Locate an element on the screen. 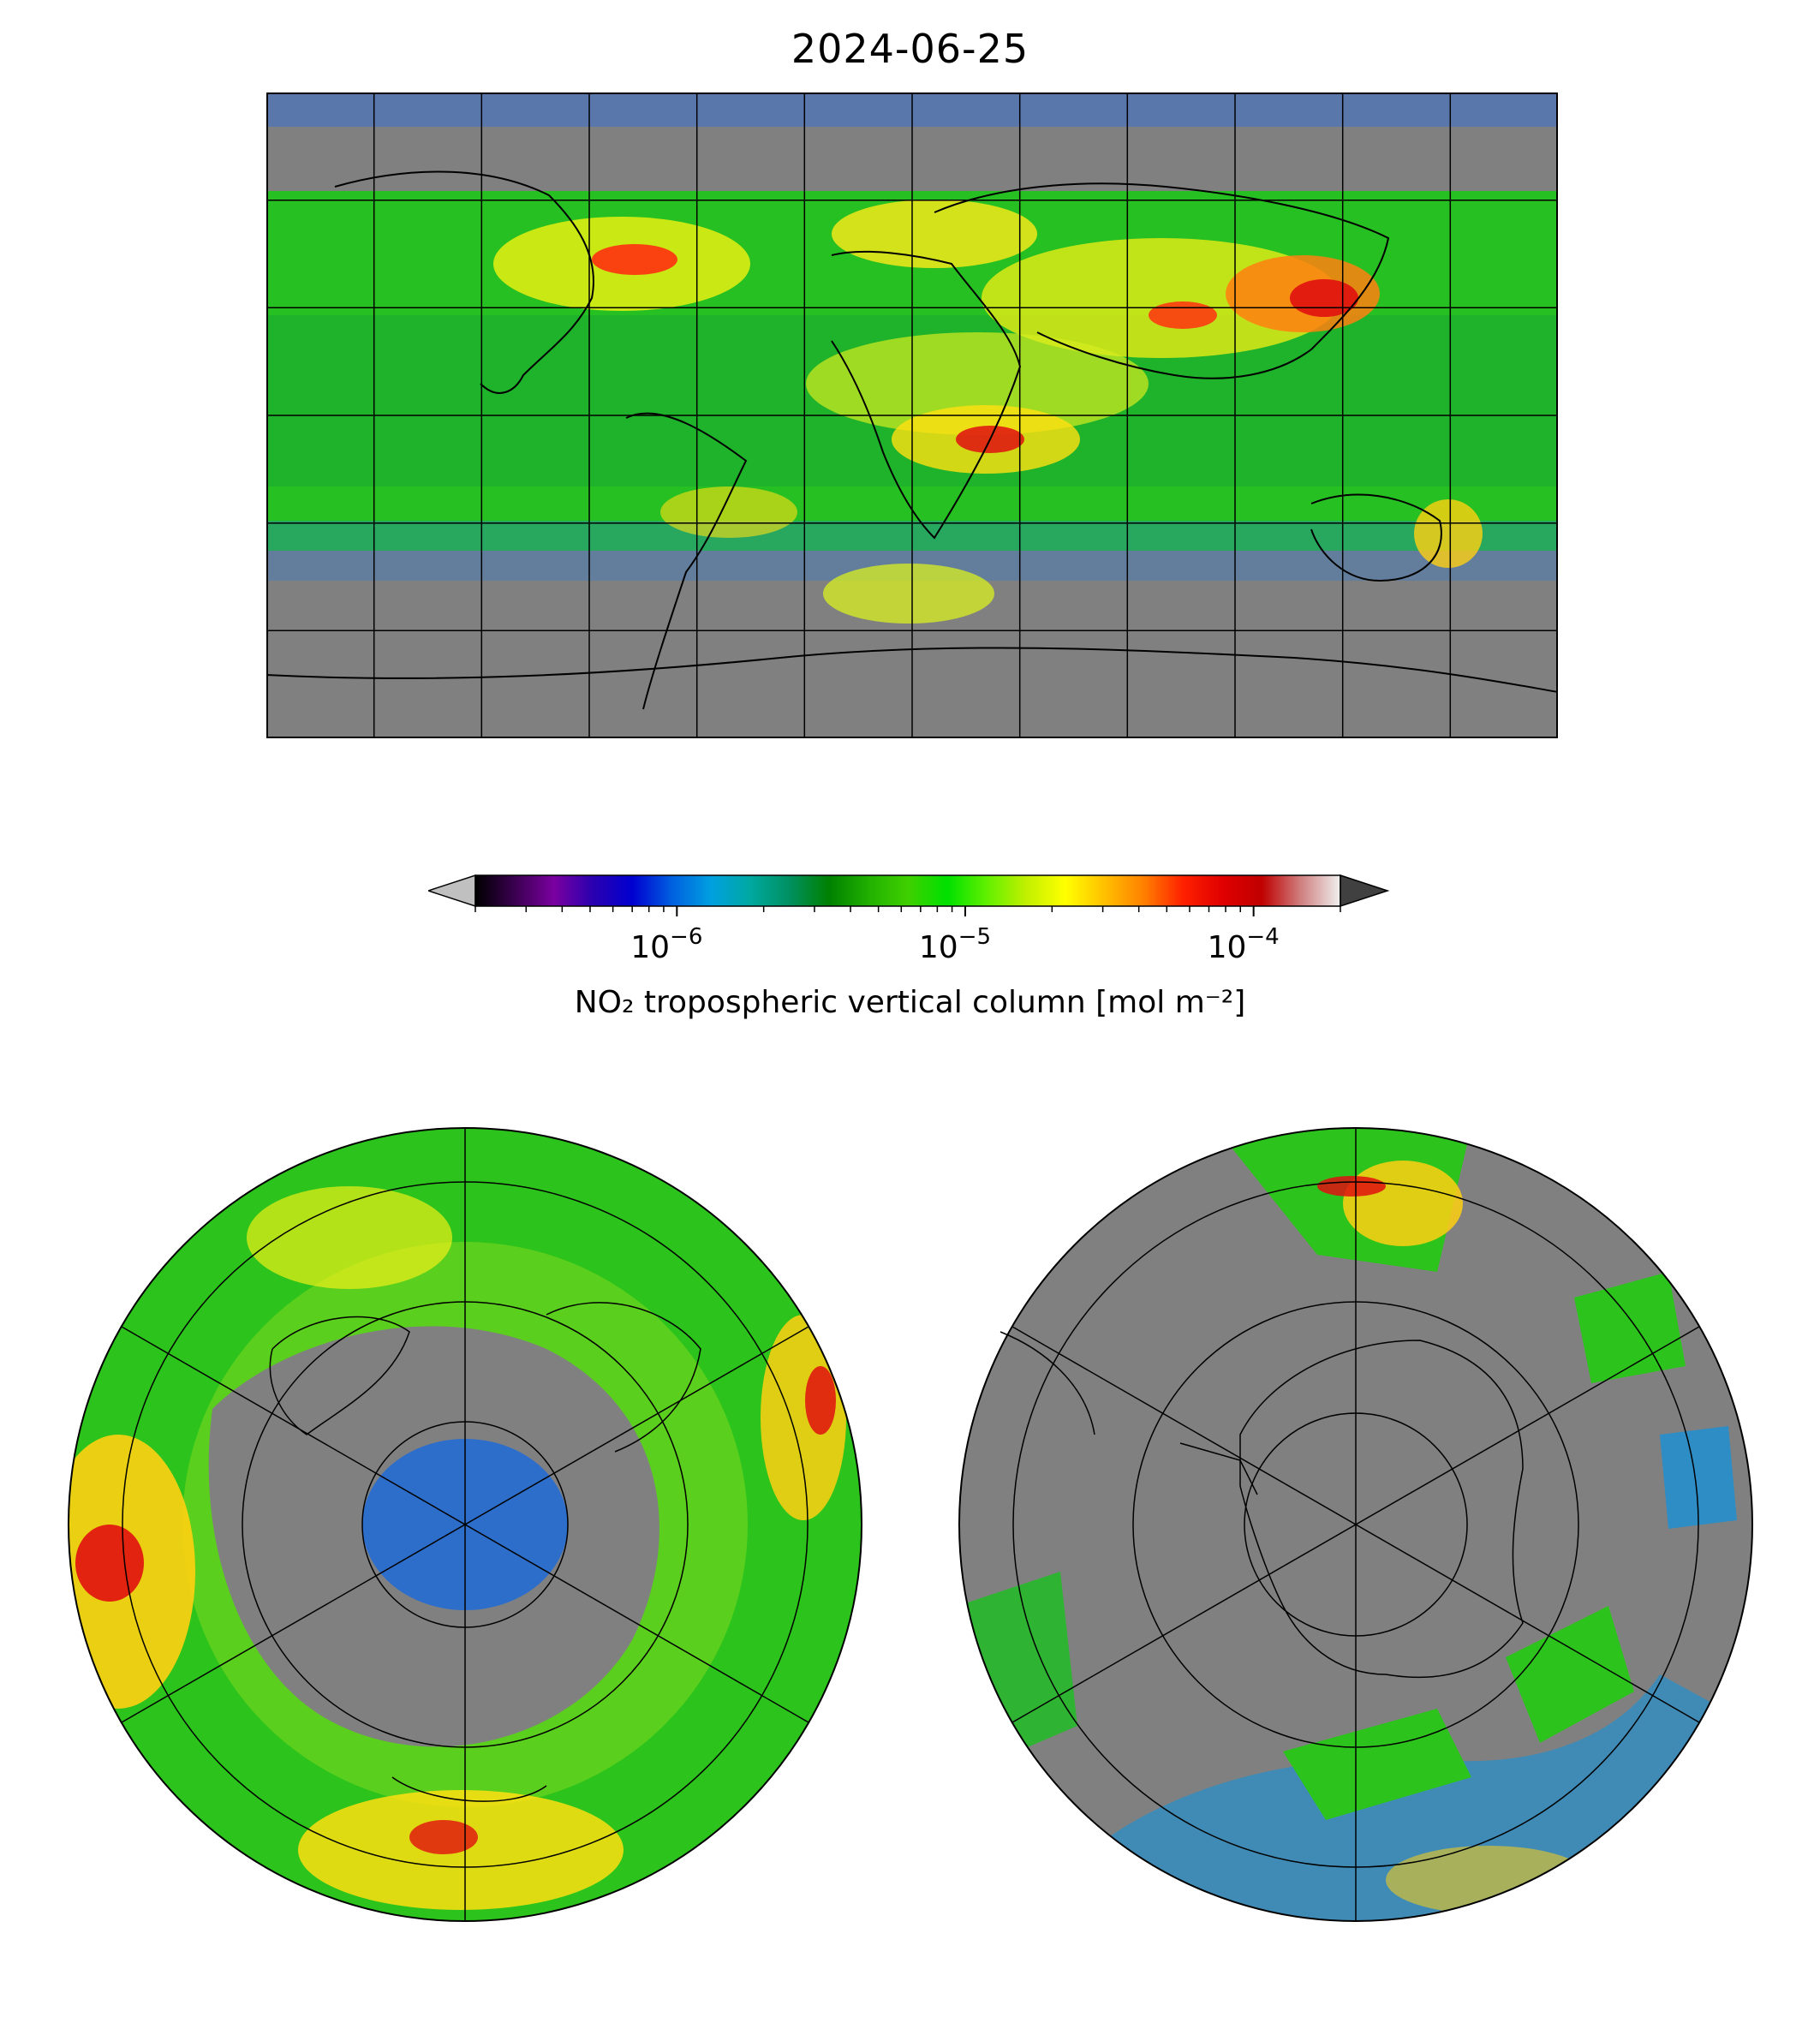  colorbar-tick-label: 10⁻⁵ is located at coordinates (955, 944).